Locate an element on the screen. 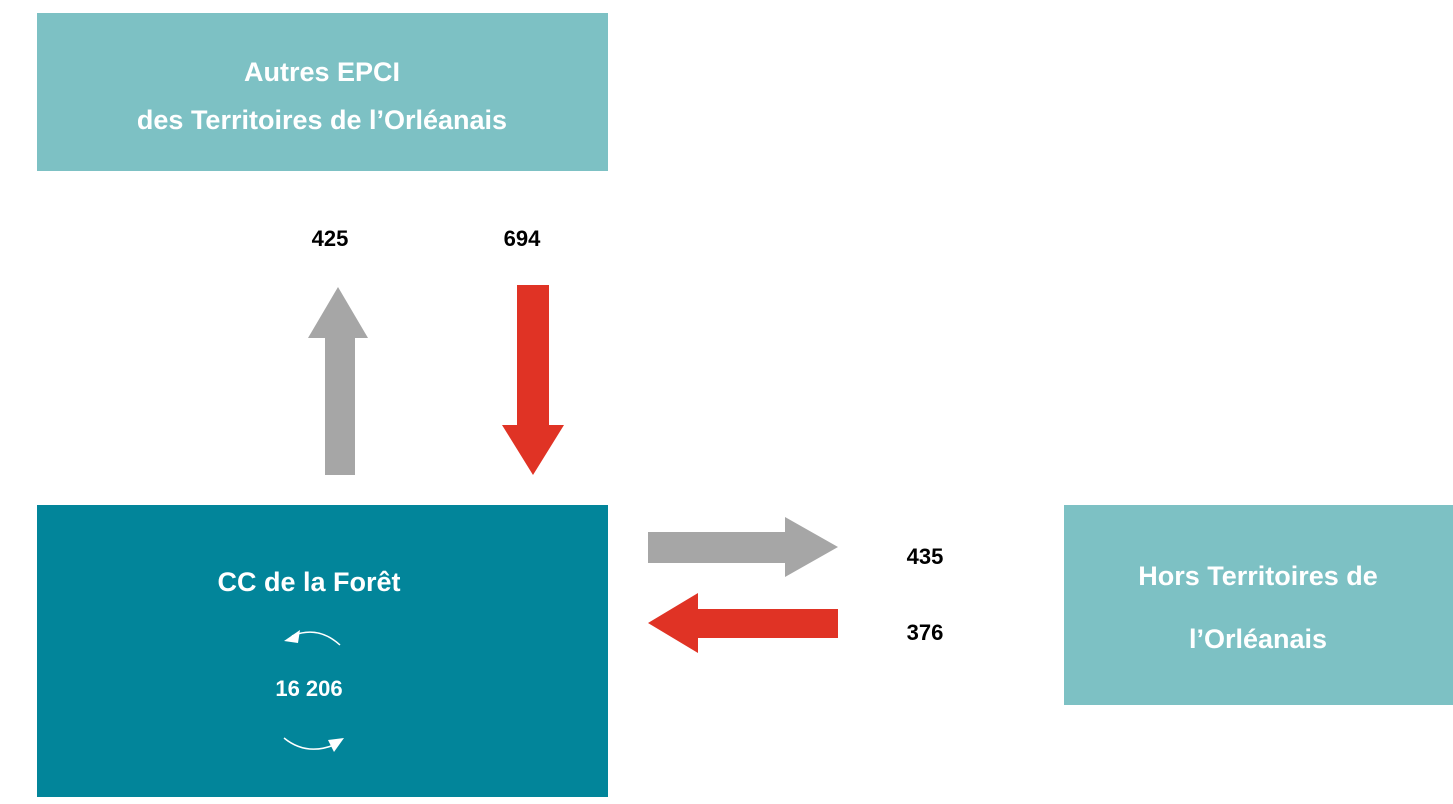  node-label: l’Orléanais is located at coordinates (1258, 639).